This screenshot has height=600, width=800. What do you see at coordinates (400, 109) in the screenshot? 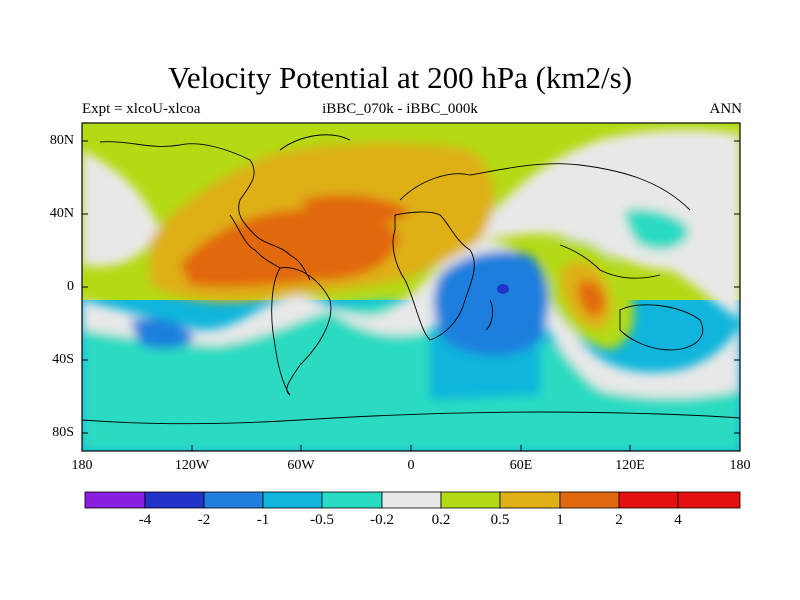
I see `difference-label: iBBC_070k - iBBC_000k` at bounding box center [400, 109].